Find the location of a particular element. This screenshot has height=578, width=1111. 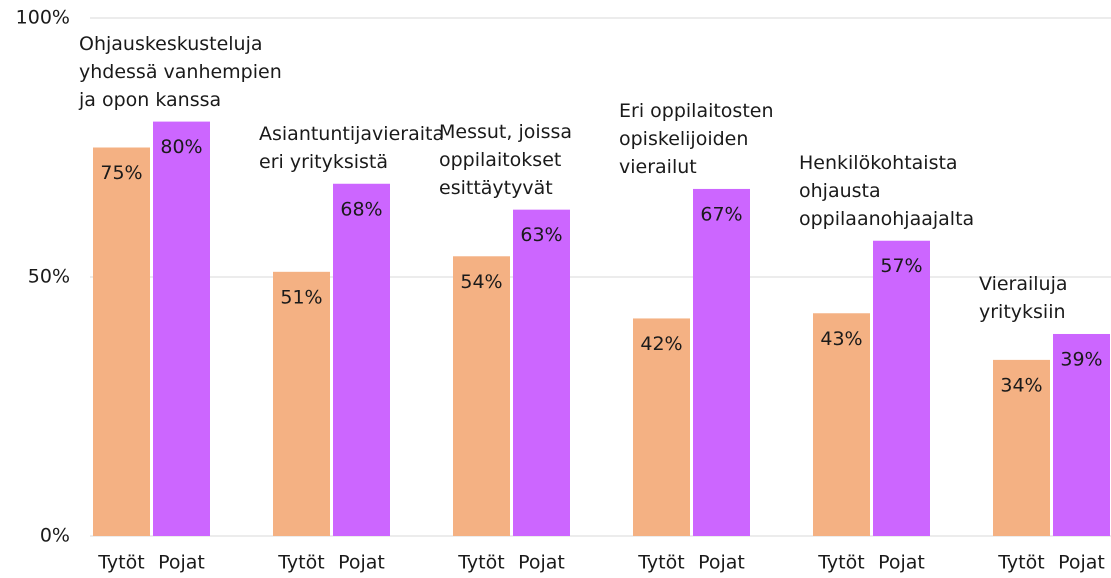

value-label: 67% is located at coordinates (721, 214).